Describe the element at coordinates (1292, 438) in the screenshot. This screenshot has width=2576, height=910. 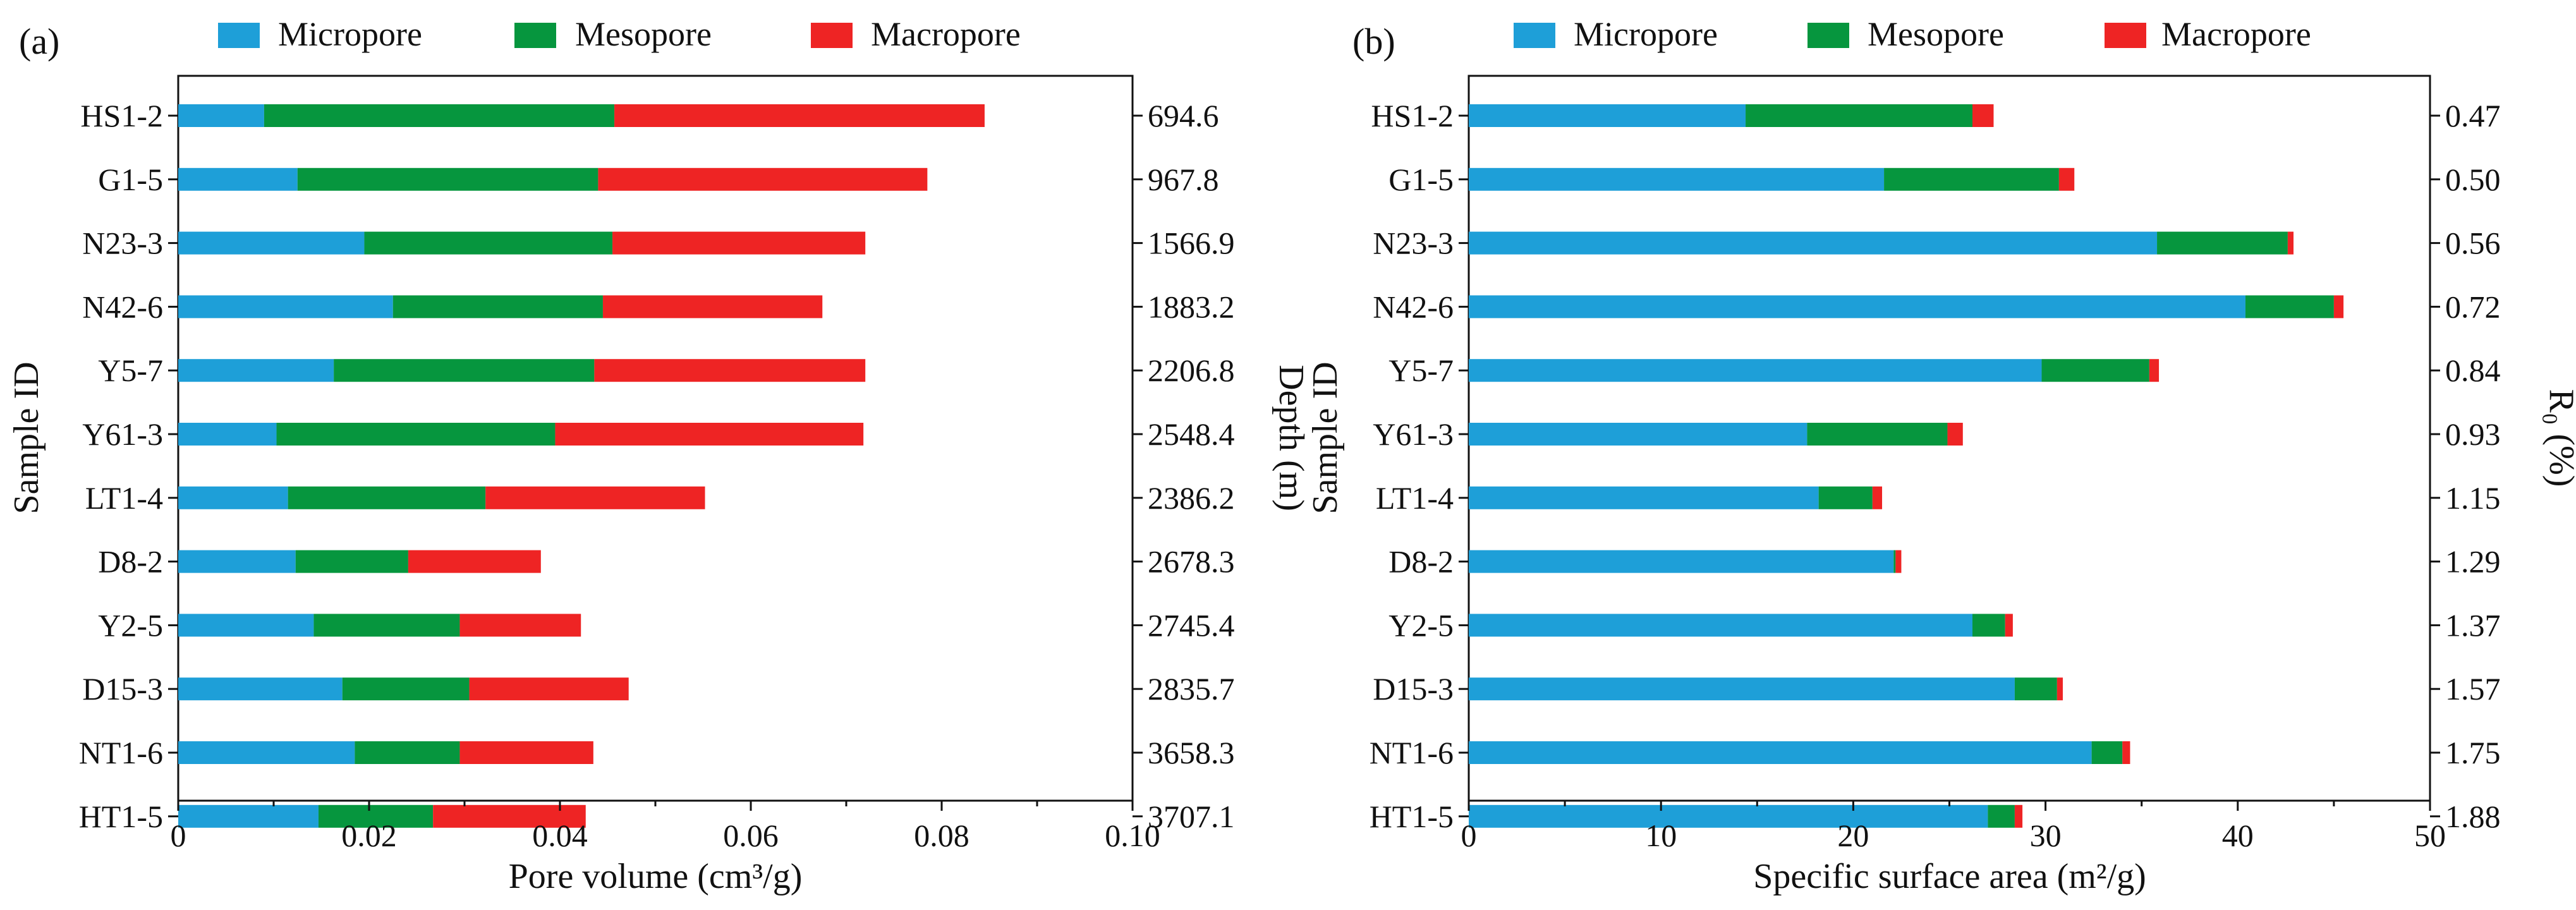
I see `panel-a-depth-axis-title: Depth (m)` at that location.